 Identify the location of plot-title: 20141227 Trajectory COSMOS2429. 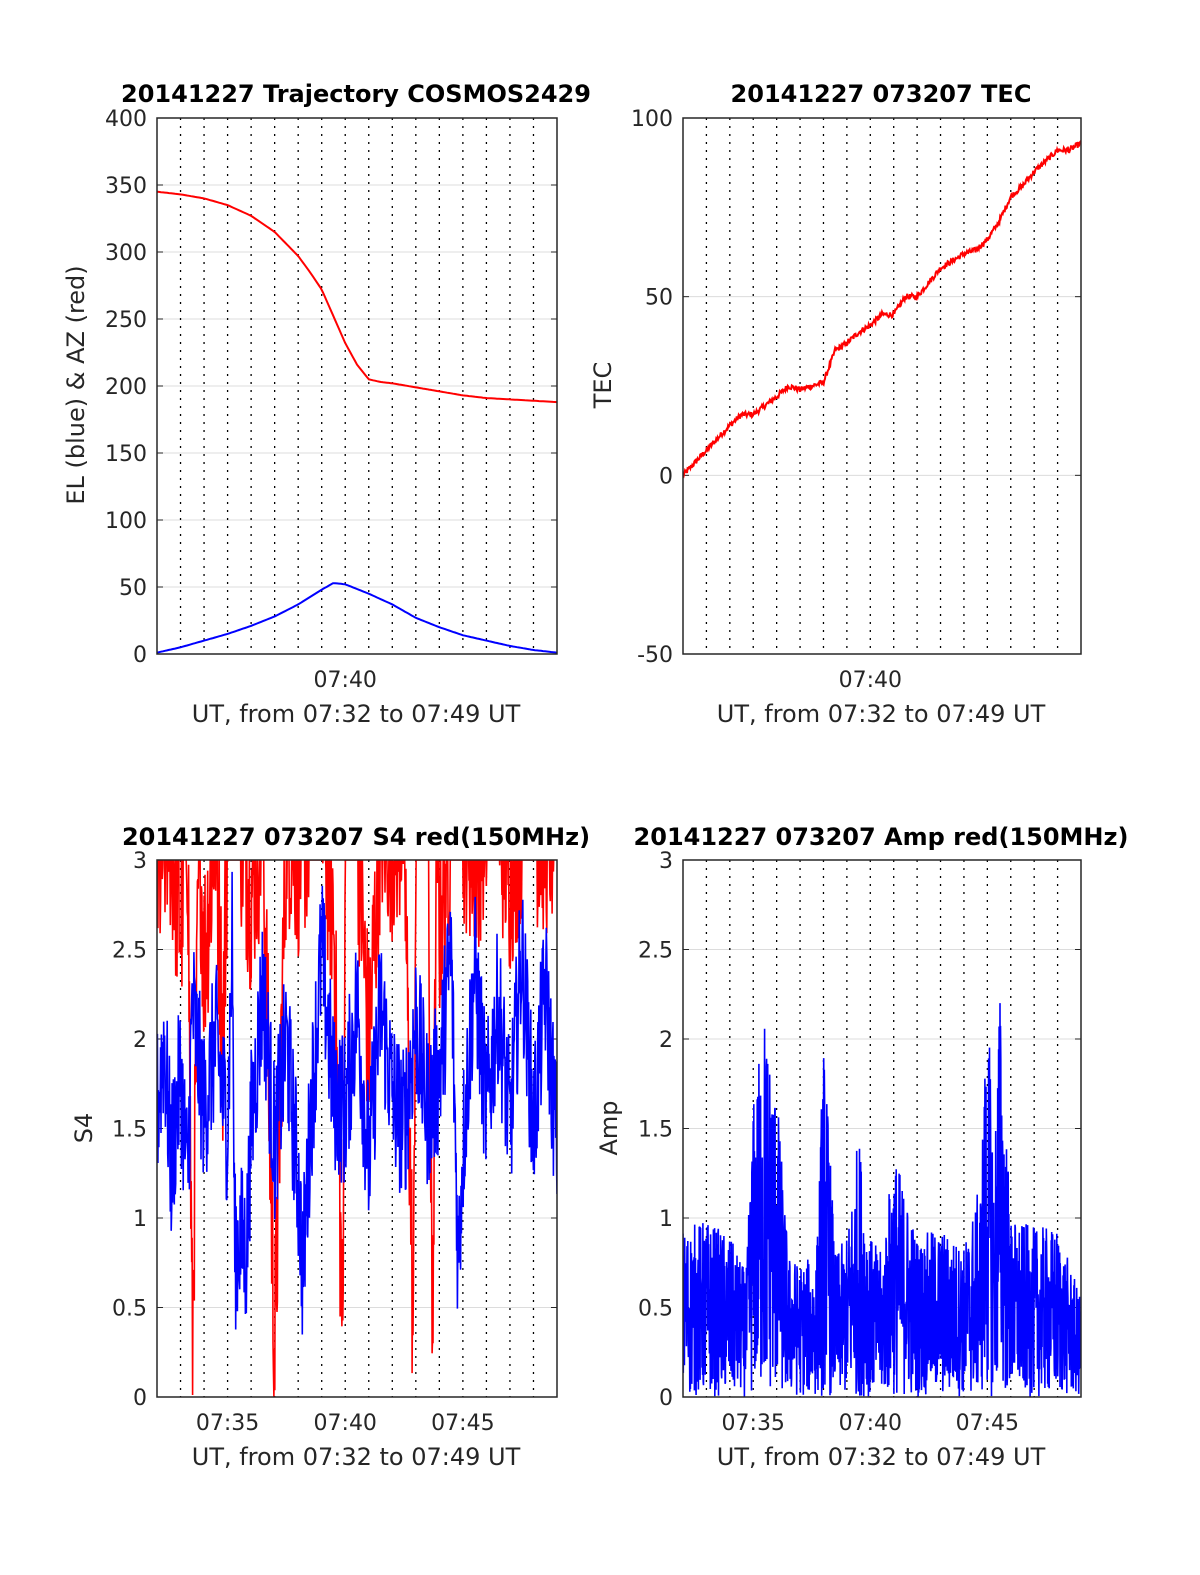
(356, 94).